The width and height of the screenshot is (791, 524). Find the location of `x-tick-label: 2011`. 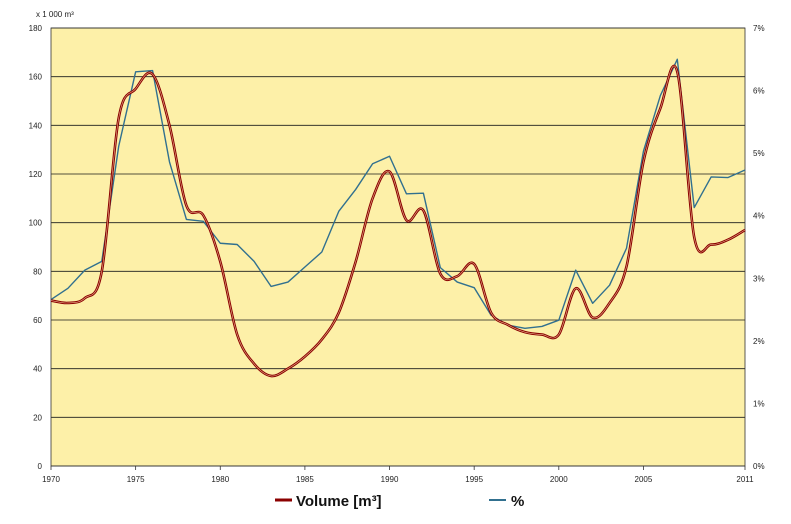

x-tick-label: 2011 is located at coordinates (745, 479).